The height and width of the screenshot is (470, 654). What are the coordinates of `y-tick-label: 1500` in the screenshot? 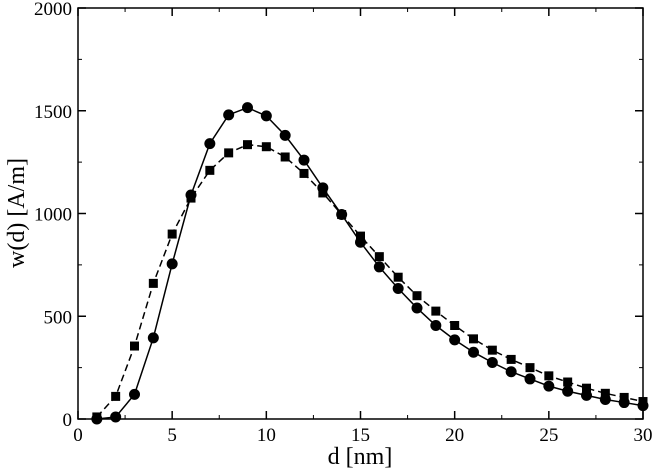 It's located at (53, 112).